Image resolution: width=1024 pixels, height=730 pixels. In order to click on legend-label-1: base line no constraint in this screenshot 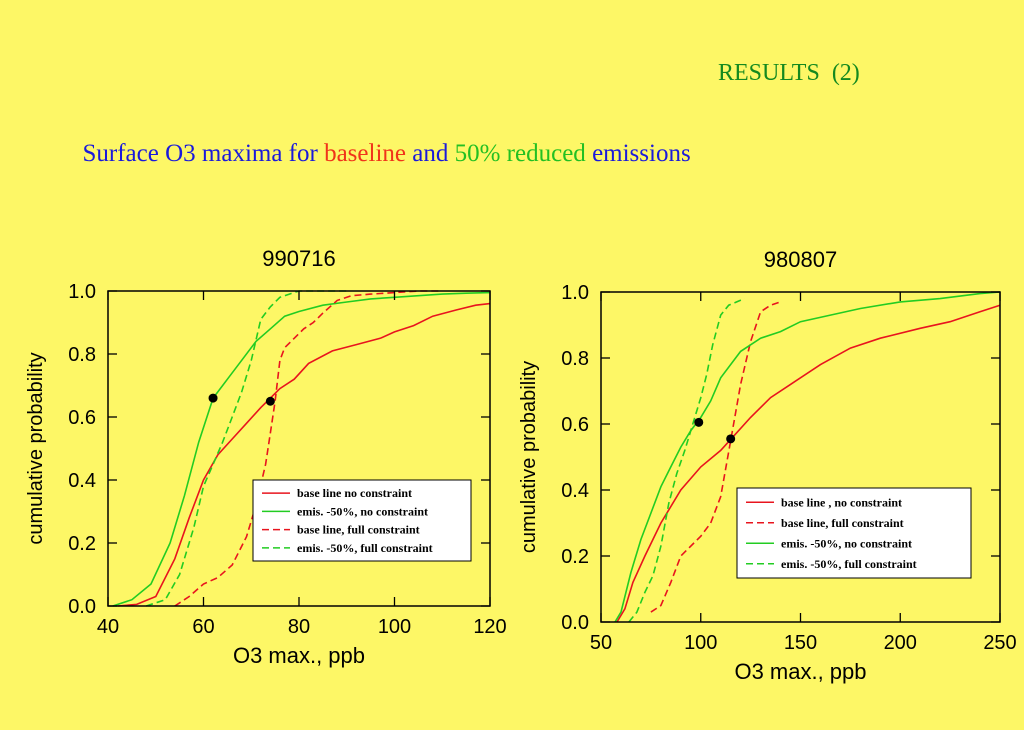, I will do `click(354, 493)`.